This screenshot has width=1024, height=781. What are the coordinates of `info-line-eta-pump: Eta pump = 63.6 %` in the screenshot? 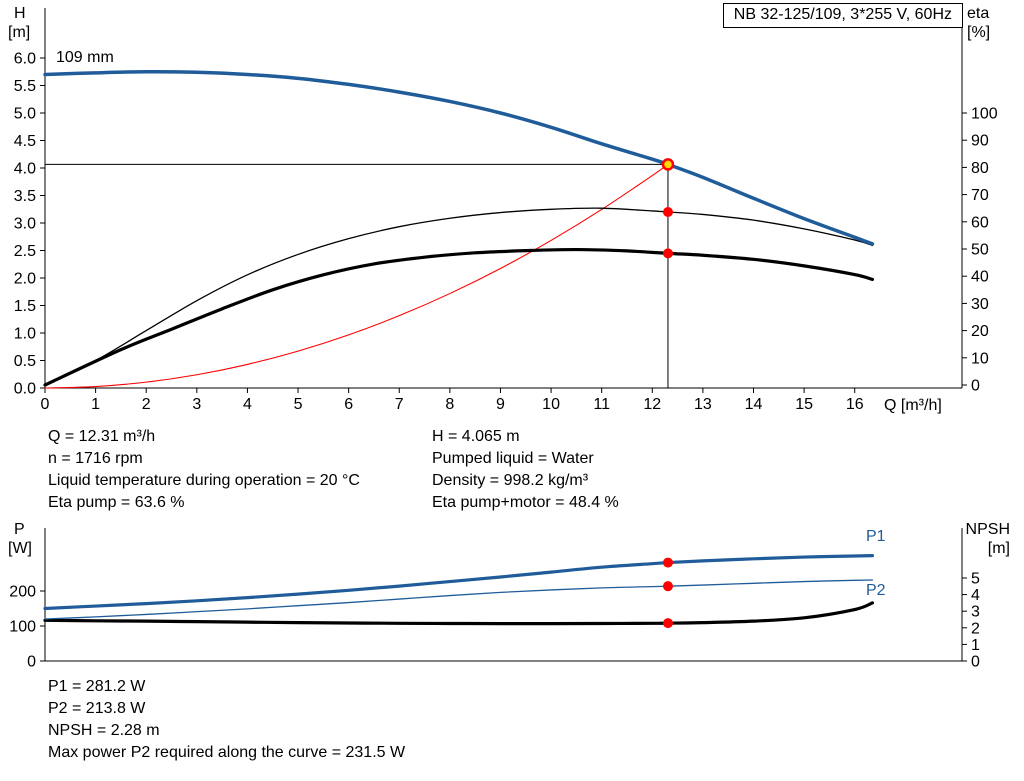 It's located at (116, 502).